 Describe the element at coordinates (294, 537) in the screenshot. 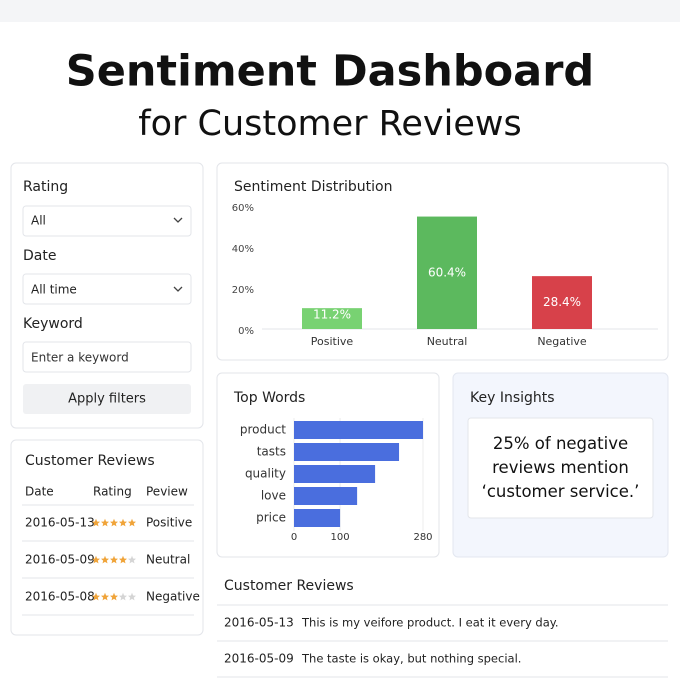

I see `x-tick-label: 0` at that location.